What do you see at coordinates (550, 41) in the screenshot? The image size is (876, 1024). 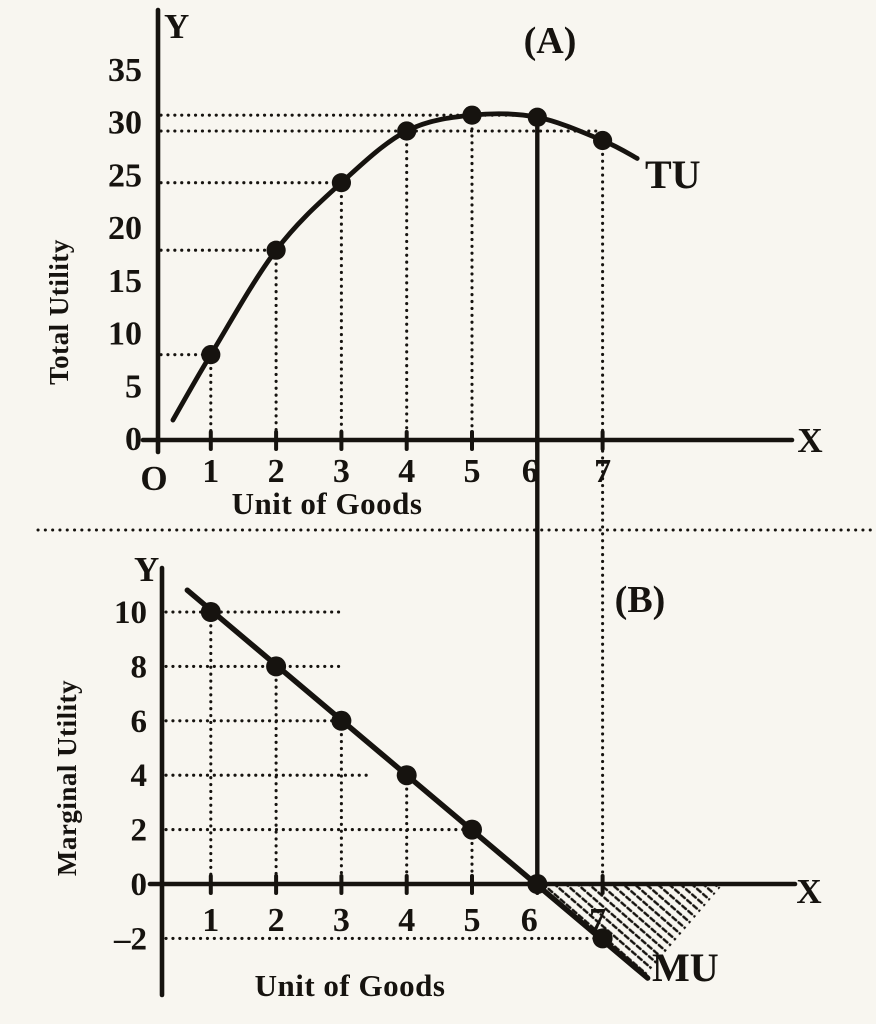 I see `panel-a-label: (A)` at bounding box center [550, 41].